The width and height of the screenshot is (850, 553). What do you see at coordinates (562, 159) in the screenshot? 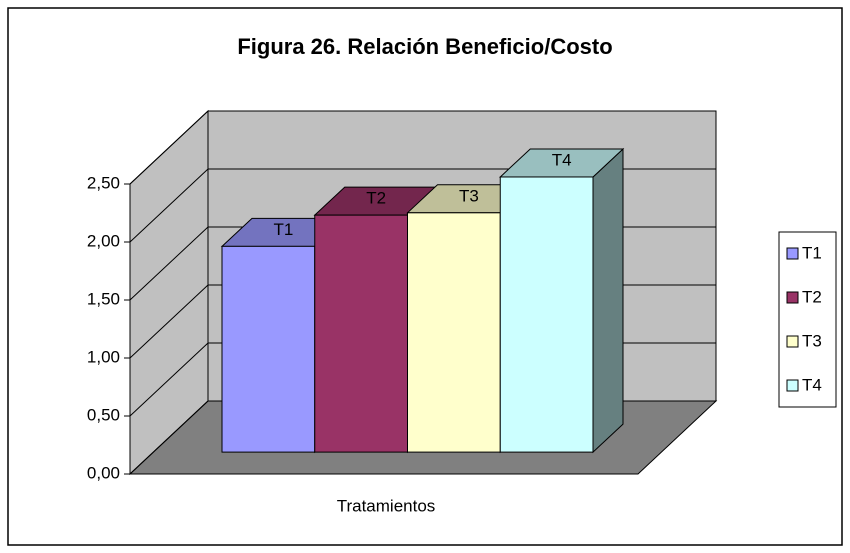
I see `data-label: T4` at bounding box center [562, 159].